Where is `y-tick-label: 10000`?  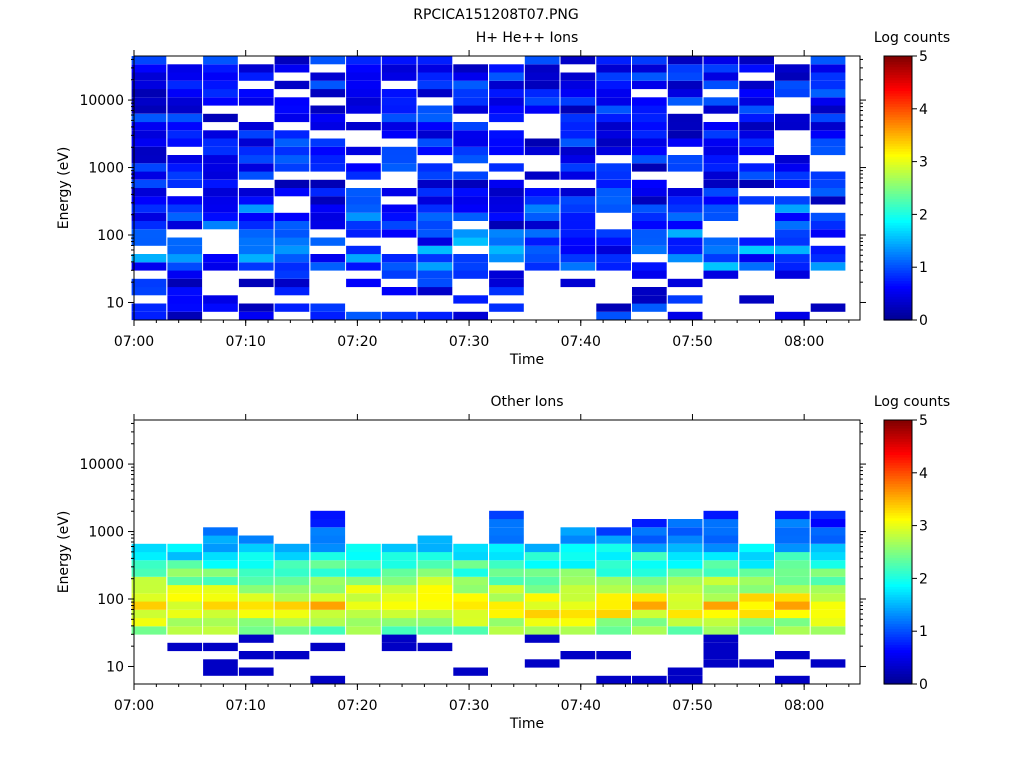
y-tick-label: 10000 is located at coordinates (101, 465).